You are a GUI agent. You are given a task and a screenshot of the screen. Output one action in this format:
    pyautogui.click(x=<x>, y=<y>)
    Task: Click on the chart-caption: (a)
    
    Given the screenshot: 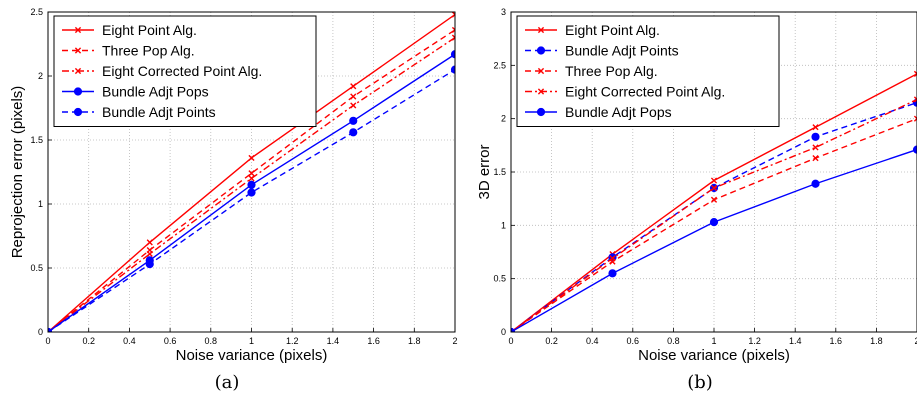 What is the action you would take?
    pyautogui.click(x=227, y=382)
    